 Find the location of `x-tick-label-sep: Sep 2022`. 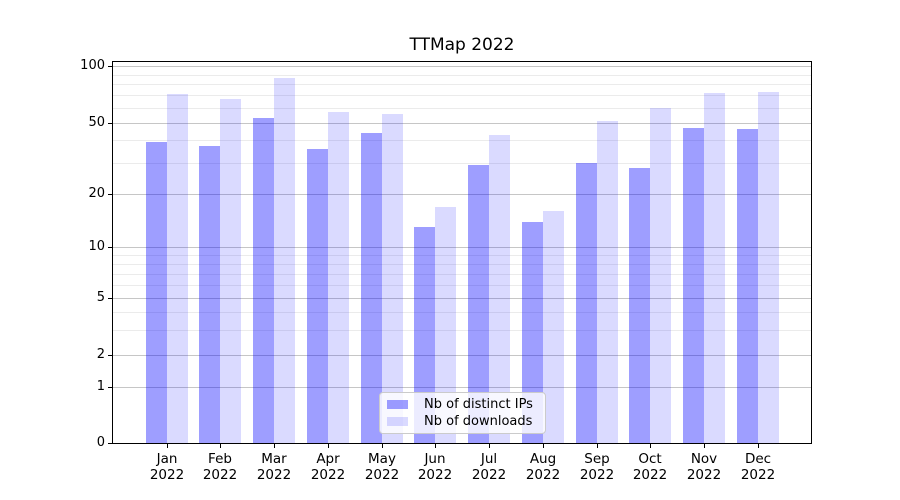

x-tick-label-sep: Sep 2022 is located at coordinates (597, 467).